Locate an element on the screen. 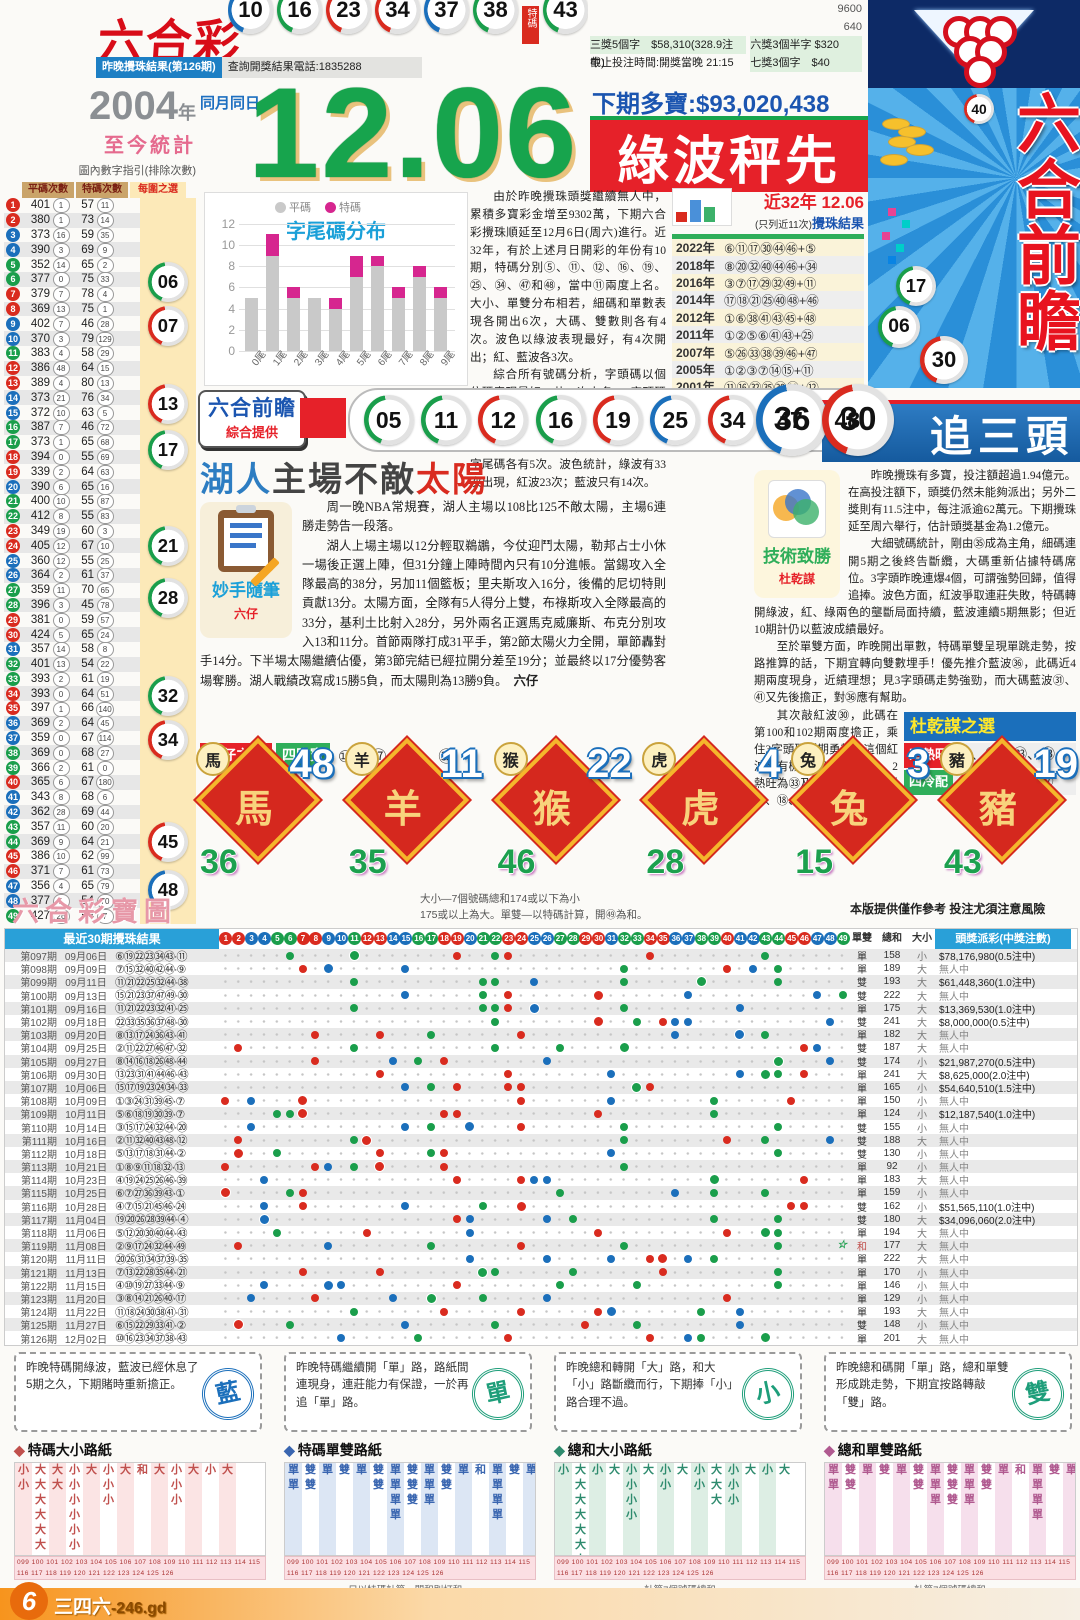  zodiac-card: 虎虎 4 28 is located at coordinates (712, 809).